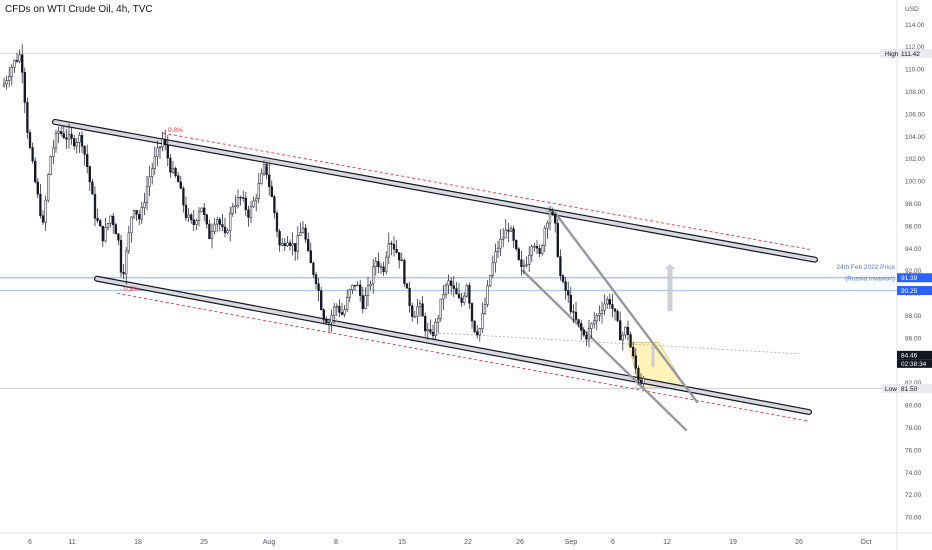 The width and height of the screenshot is (932, 550). Describe the element at coordinates (915, 70) in the screenshot. I see `price-tick-label: 110.00` at that location.